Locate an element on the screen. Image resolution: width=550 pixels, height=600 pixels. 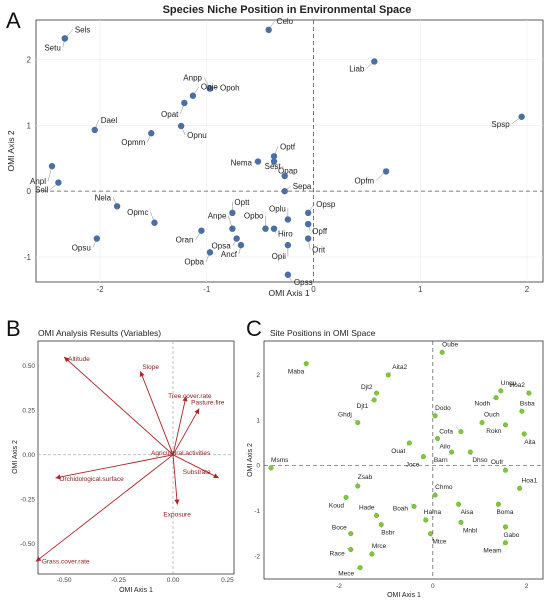
panel-b-label-substrate: Substrate is located at coordinates (197, 472).